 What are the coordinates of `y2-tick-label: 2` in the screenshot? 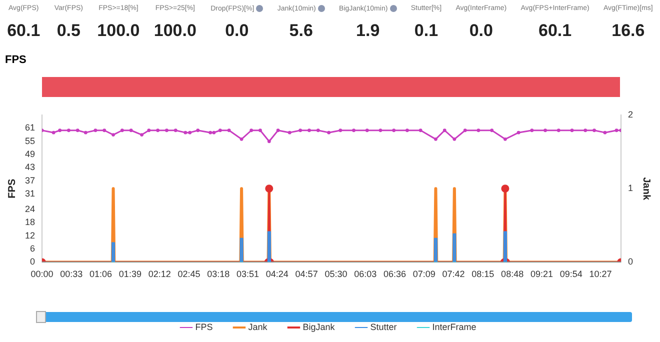 It's located at (631, 114).